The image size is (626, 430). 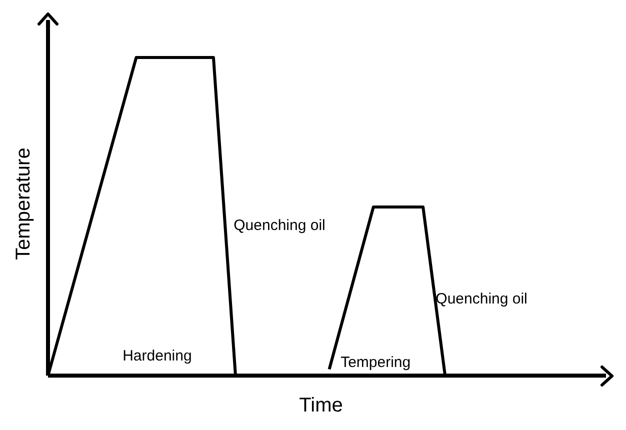 I want to click on x-axis-title: Time, so click(x=321, y=405).